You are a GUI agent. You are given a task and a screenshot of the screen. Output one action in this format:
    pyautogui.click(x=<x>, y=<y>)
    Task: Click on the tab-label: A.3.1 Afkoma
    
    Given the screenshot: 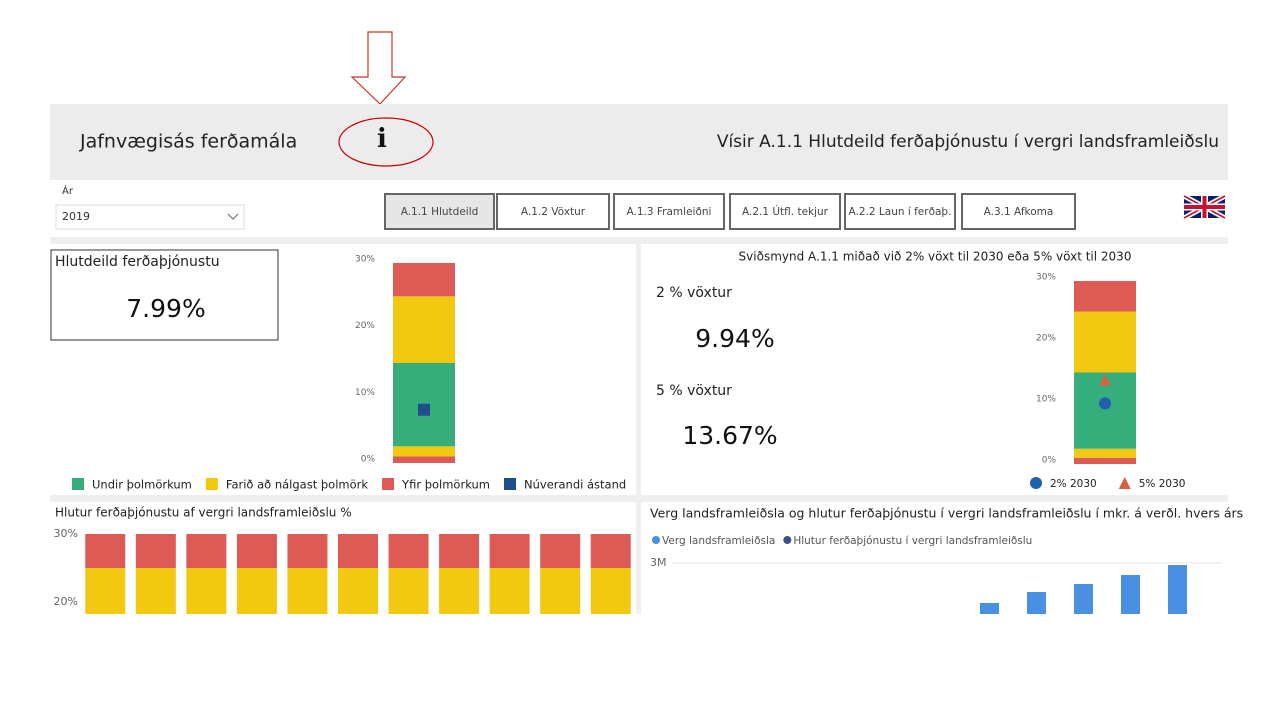 What is the action you would take?
    pyautogui.click(x=1019, y=212)
    